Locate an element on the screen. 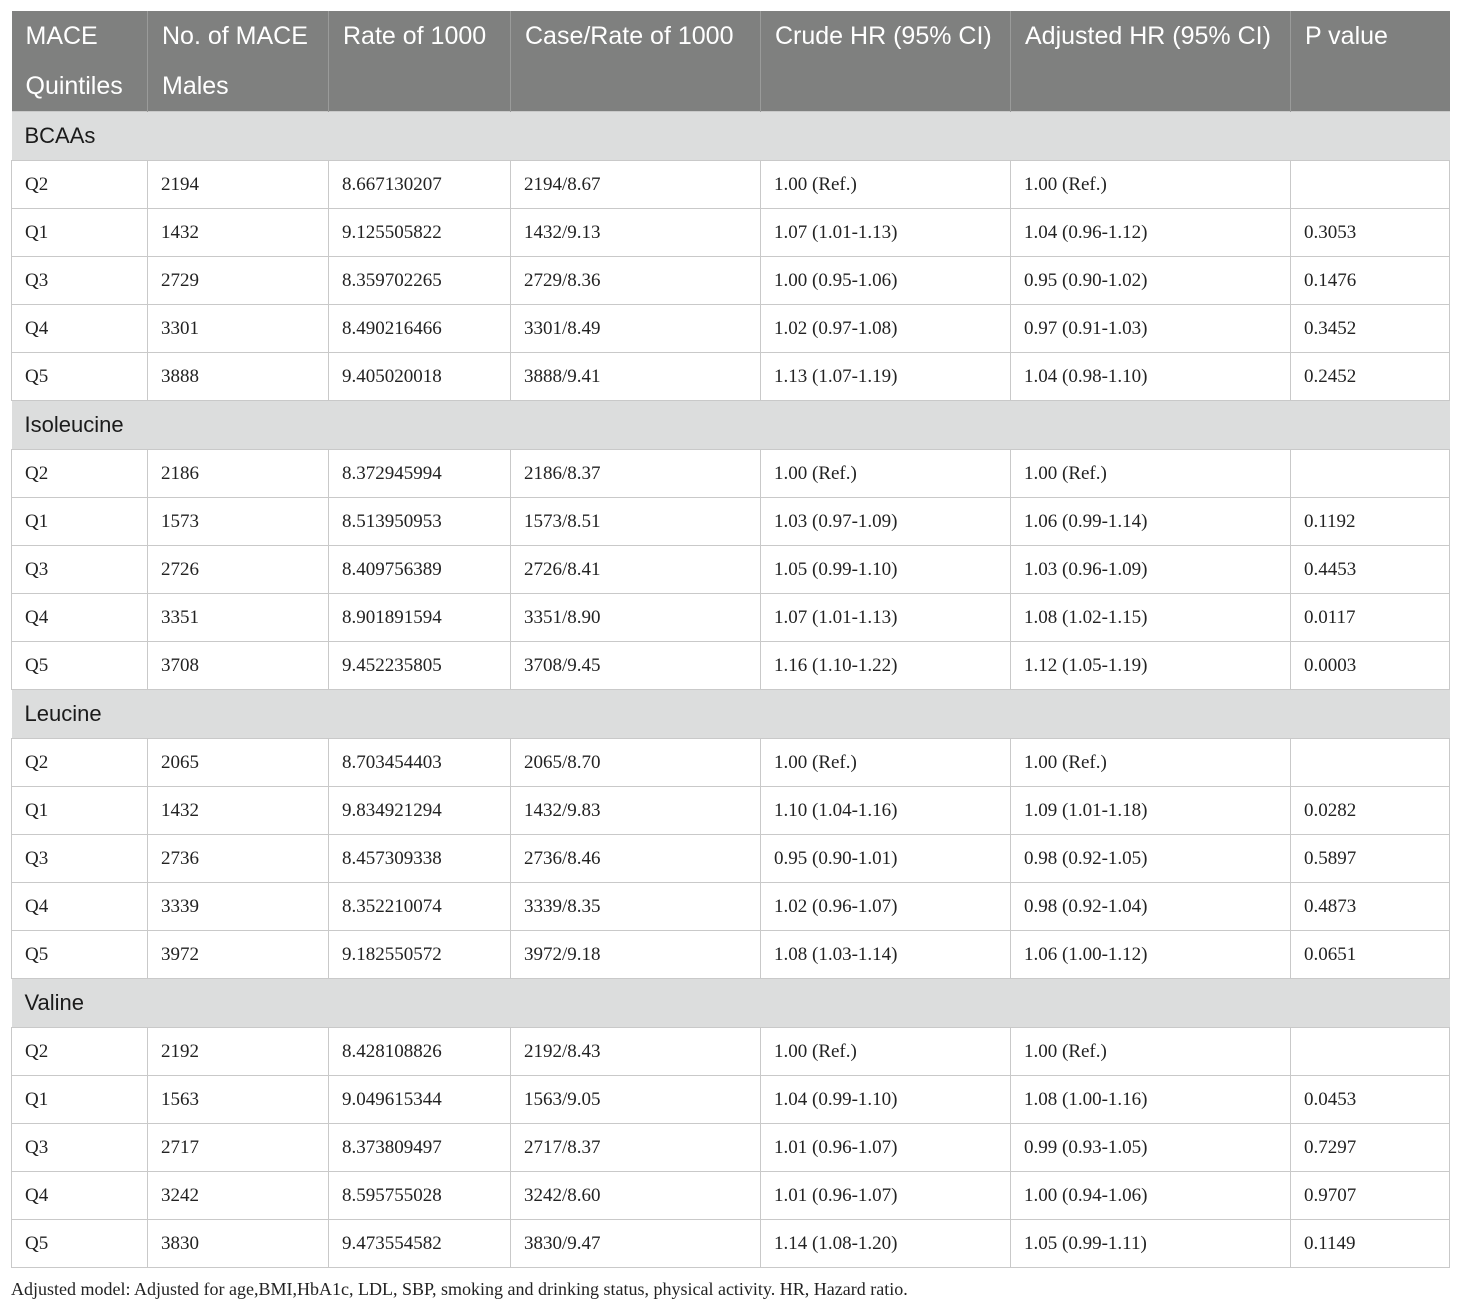 The image size is (1460, 1311). section-row-isoleucine: Isoleucine is located at coordinates (730, 425).